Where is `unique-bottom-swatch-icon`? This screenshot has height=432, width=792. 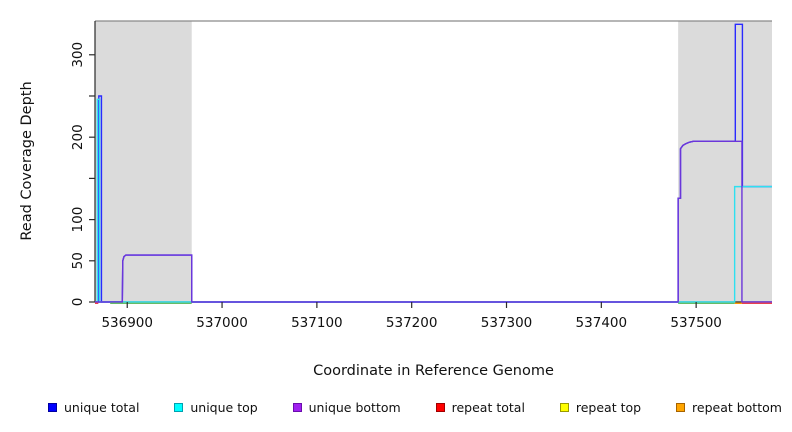
unique-bottom-swatch-icon is located at coordinates (297, 407).